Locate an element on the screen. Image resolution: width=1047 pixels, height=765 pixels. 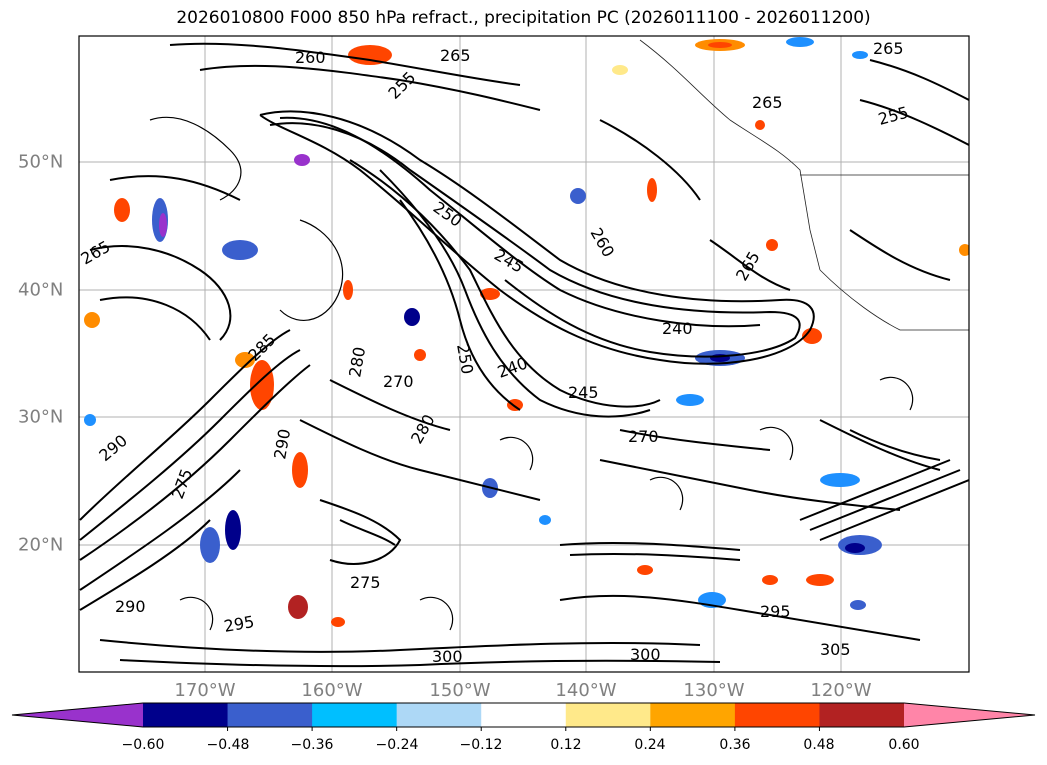
longitude-label: 170°W is located at coordinates (205, 690).